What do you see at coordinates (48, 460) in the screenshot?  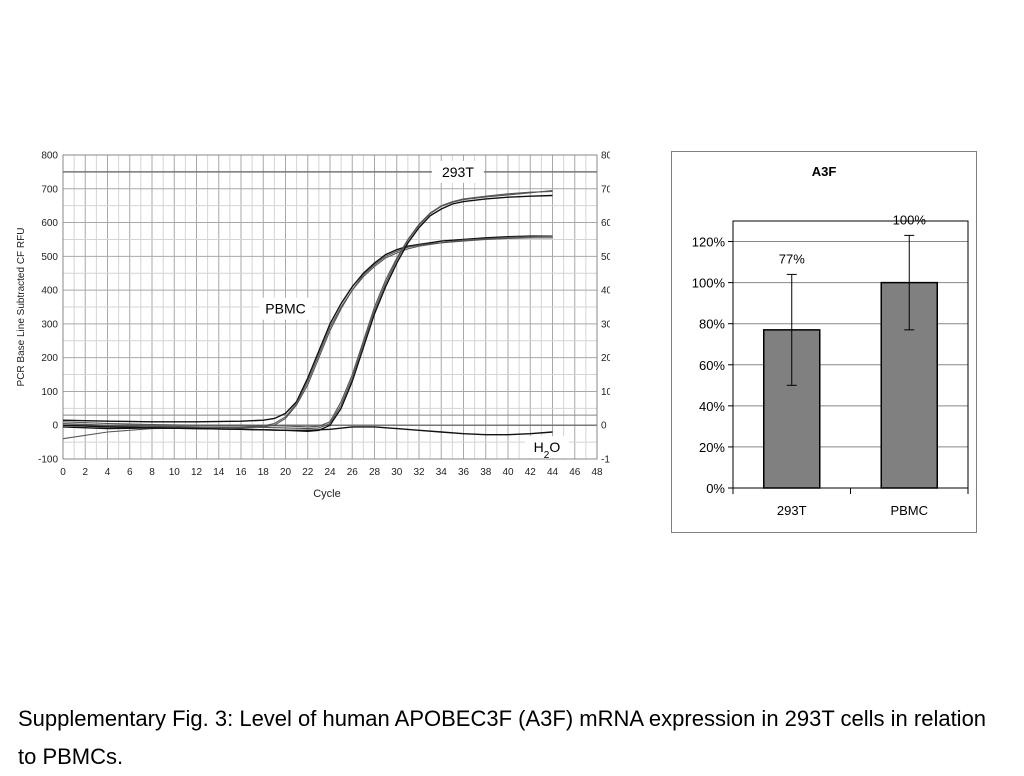 I see `qpcr-ytick-label-left: -100` at bounding box center [48, 460].